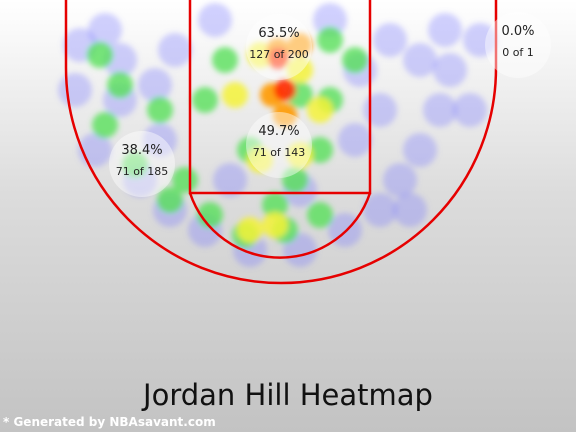 This screenshot has width=576, height=432. I want to click on zone-percentage: 38.4%, so click(141, 150).